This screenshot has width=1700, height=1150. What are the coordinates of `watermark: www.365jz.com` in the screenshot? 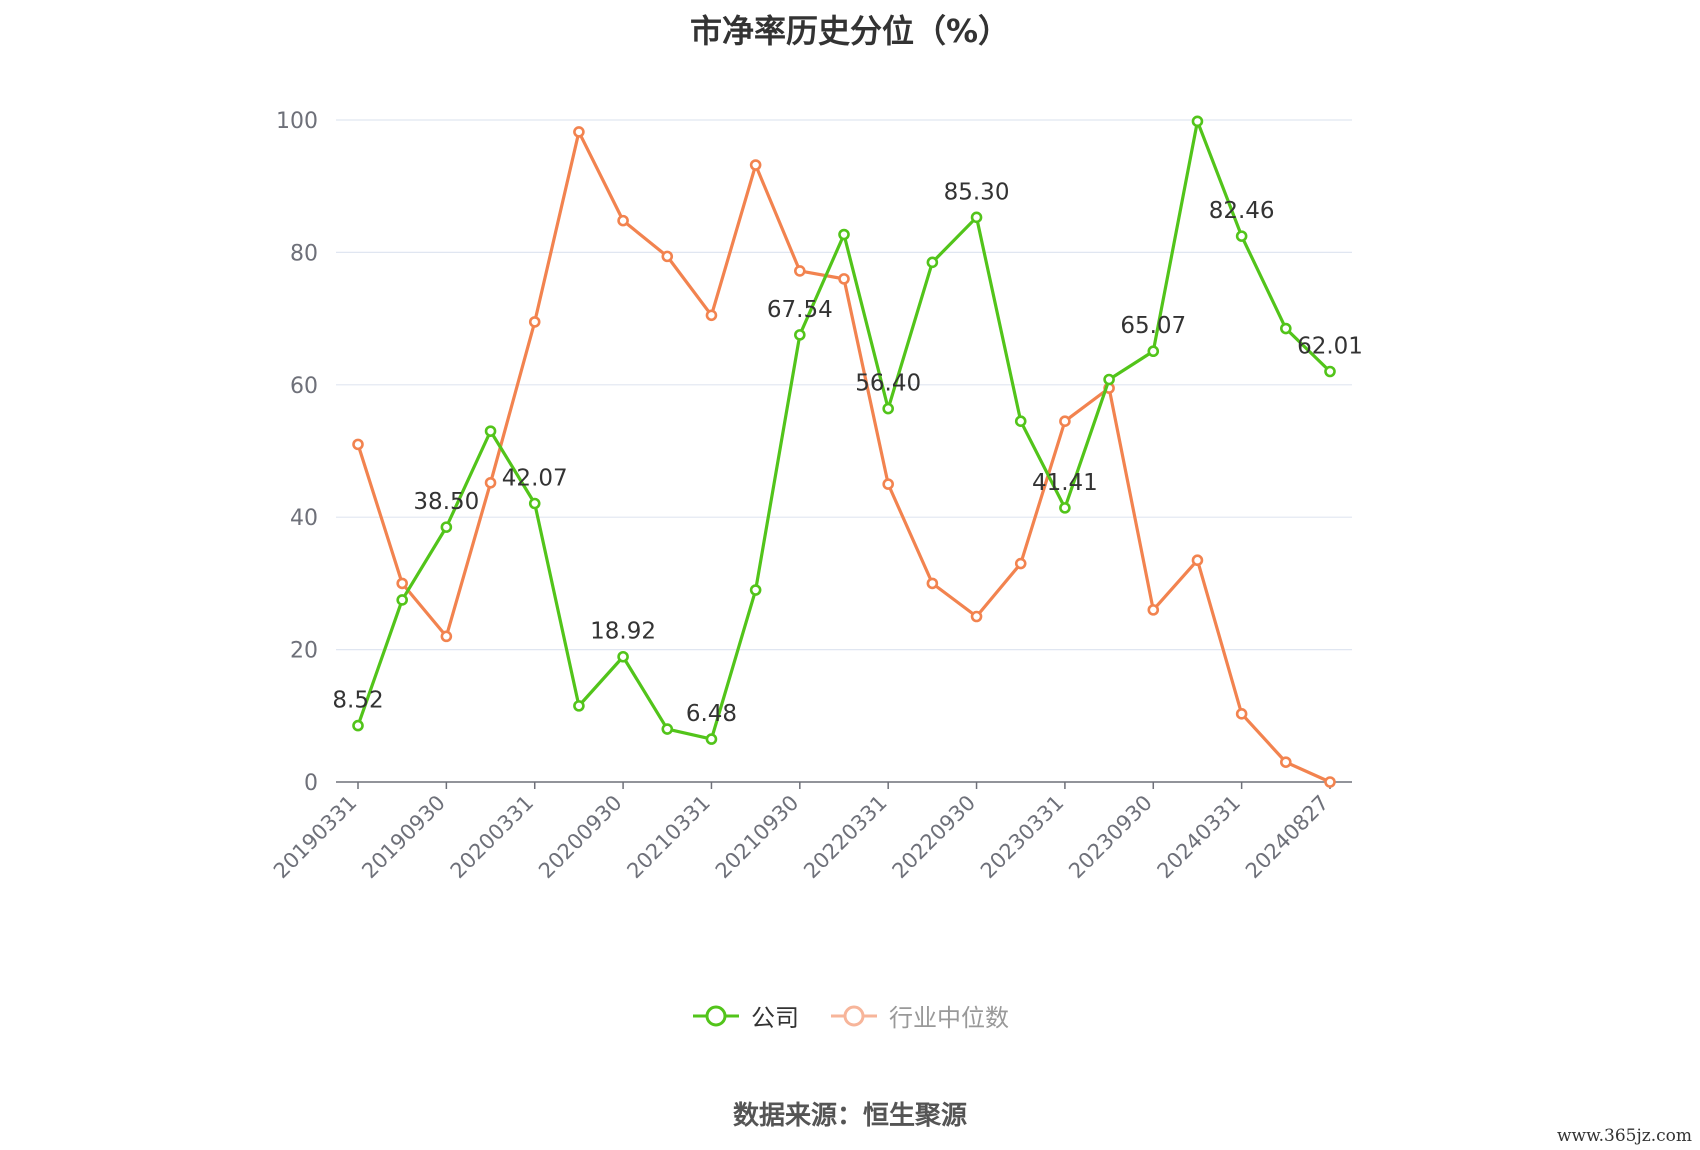 It's located at (1624, 1136).